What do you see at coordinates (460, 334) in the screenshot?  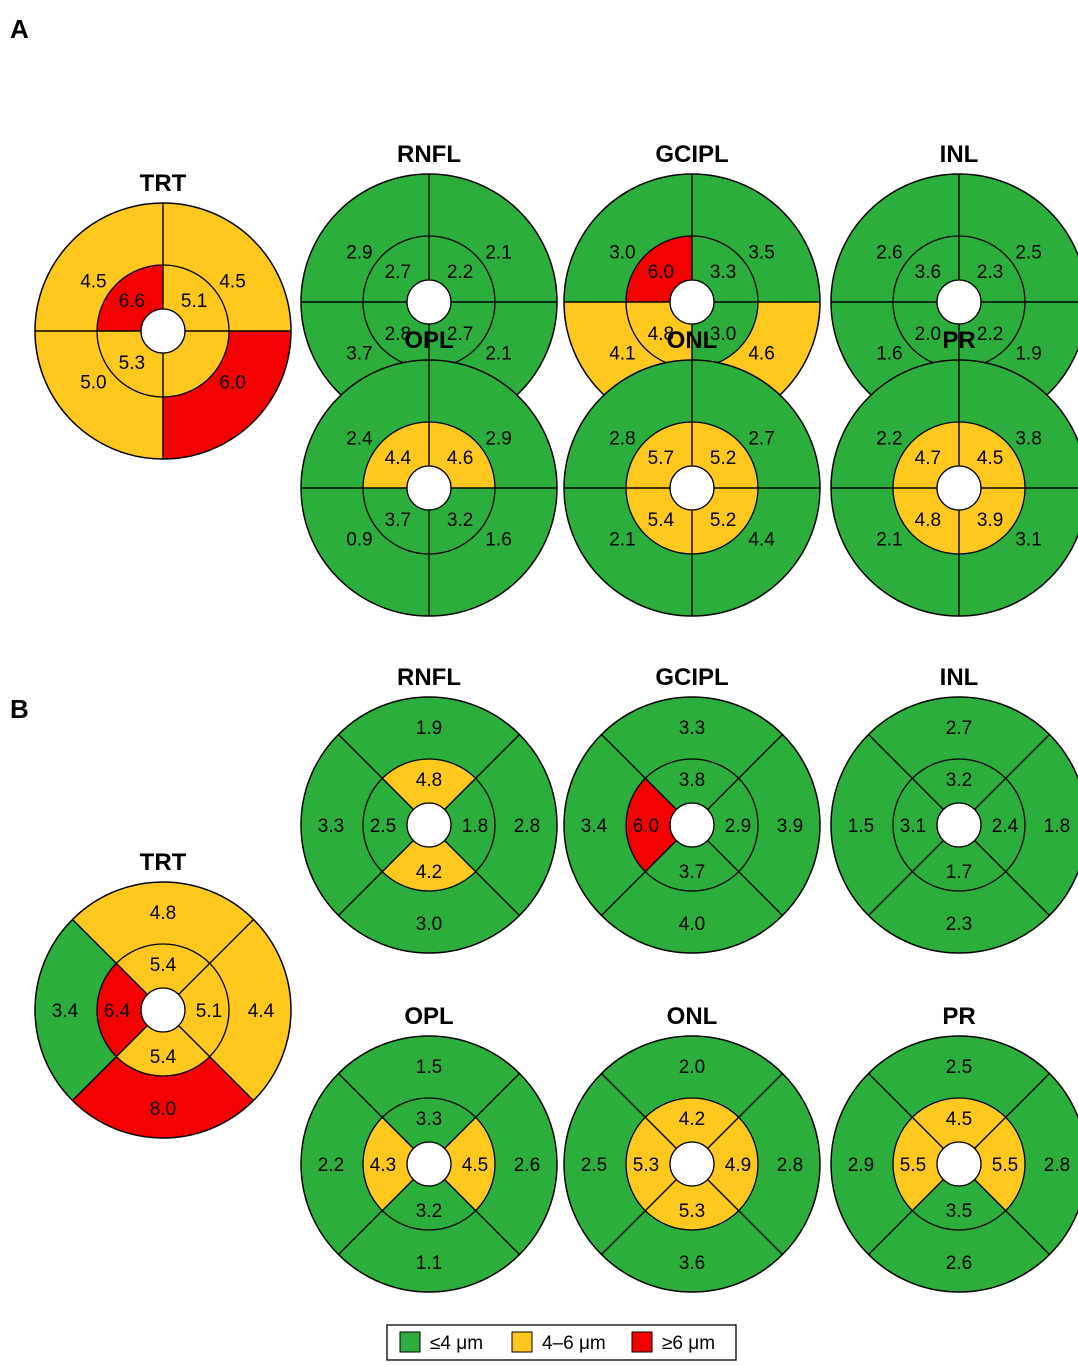 I see `inner-value: 2.7` at bounding box center [460, 334].